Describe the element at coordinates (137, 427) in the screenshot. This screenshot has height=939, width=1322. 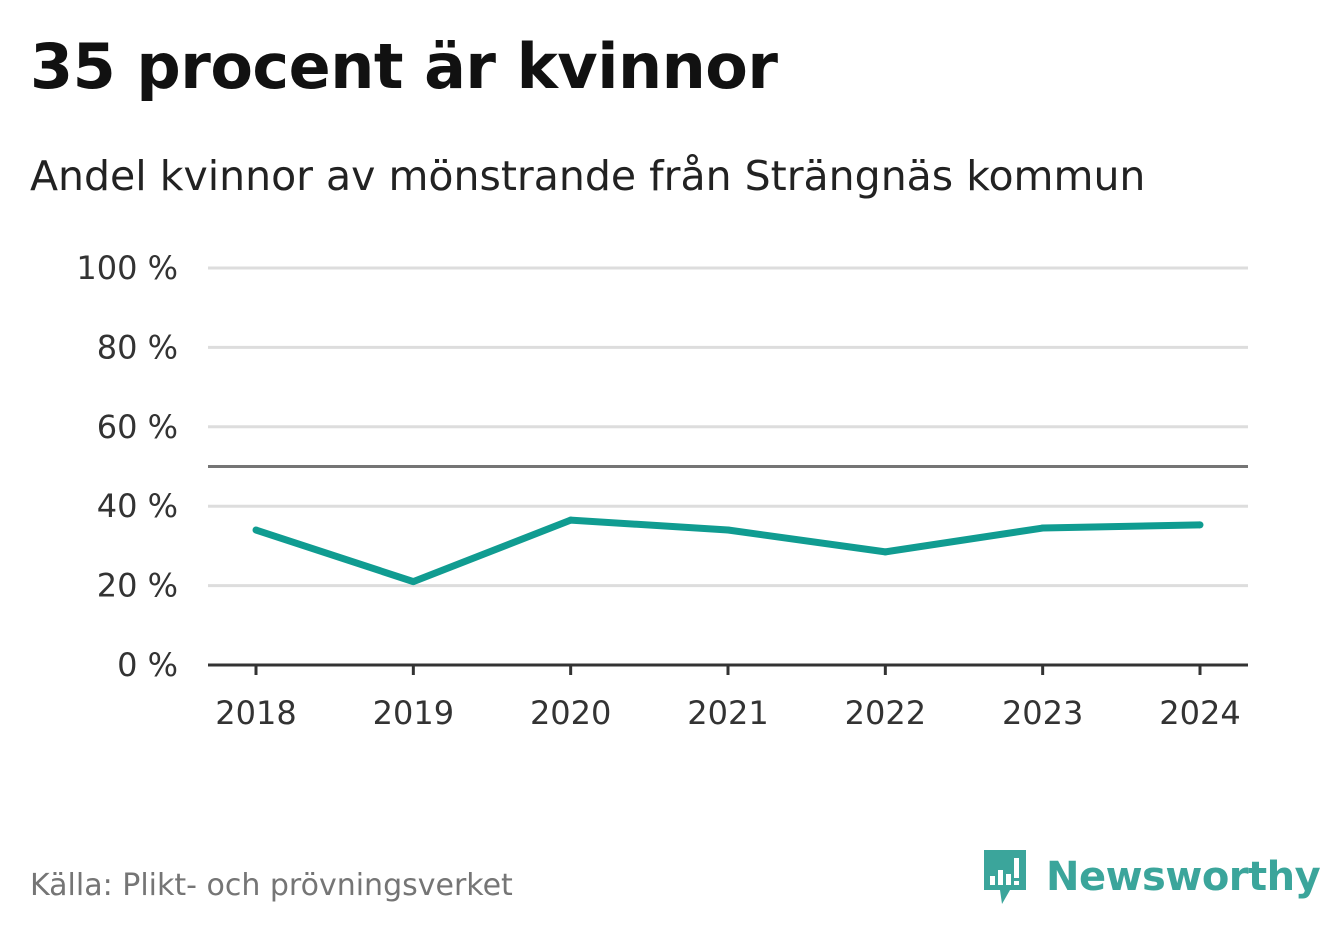
I see `y-tick-label-60: 60 %` at that location.